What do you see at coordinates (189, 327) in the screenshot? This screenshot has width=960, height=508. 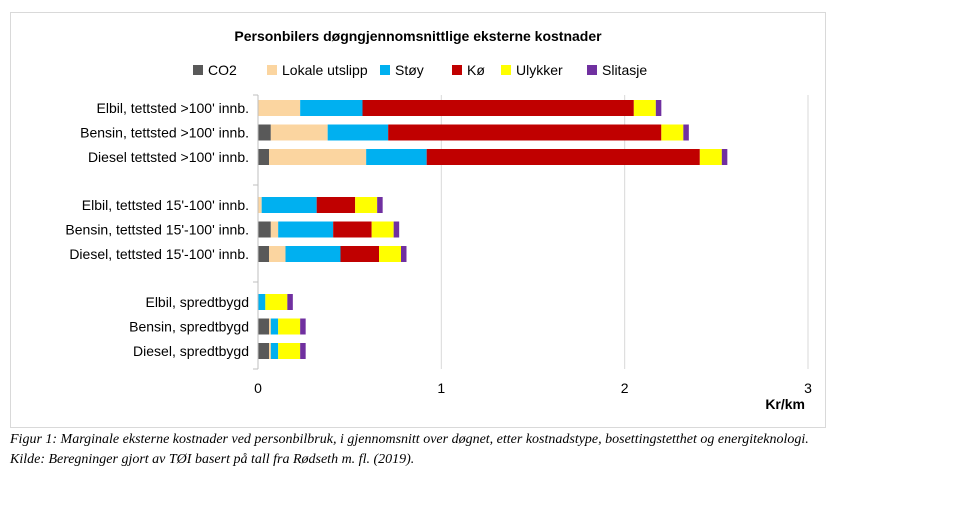 I see `category-label: Bensin, spredtbygd` at bounding box center [189, 327].